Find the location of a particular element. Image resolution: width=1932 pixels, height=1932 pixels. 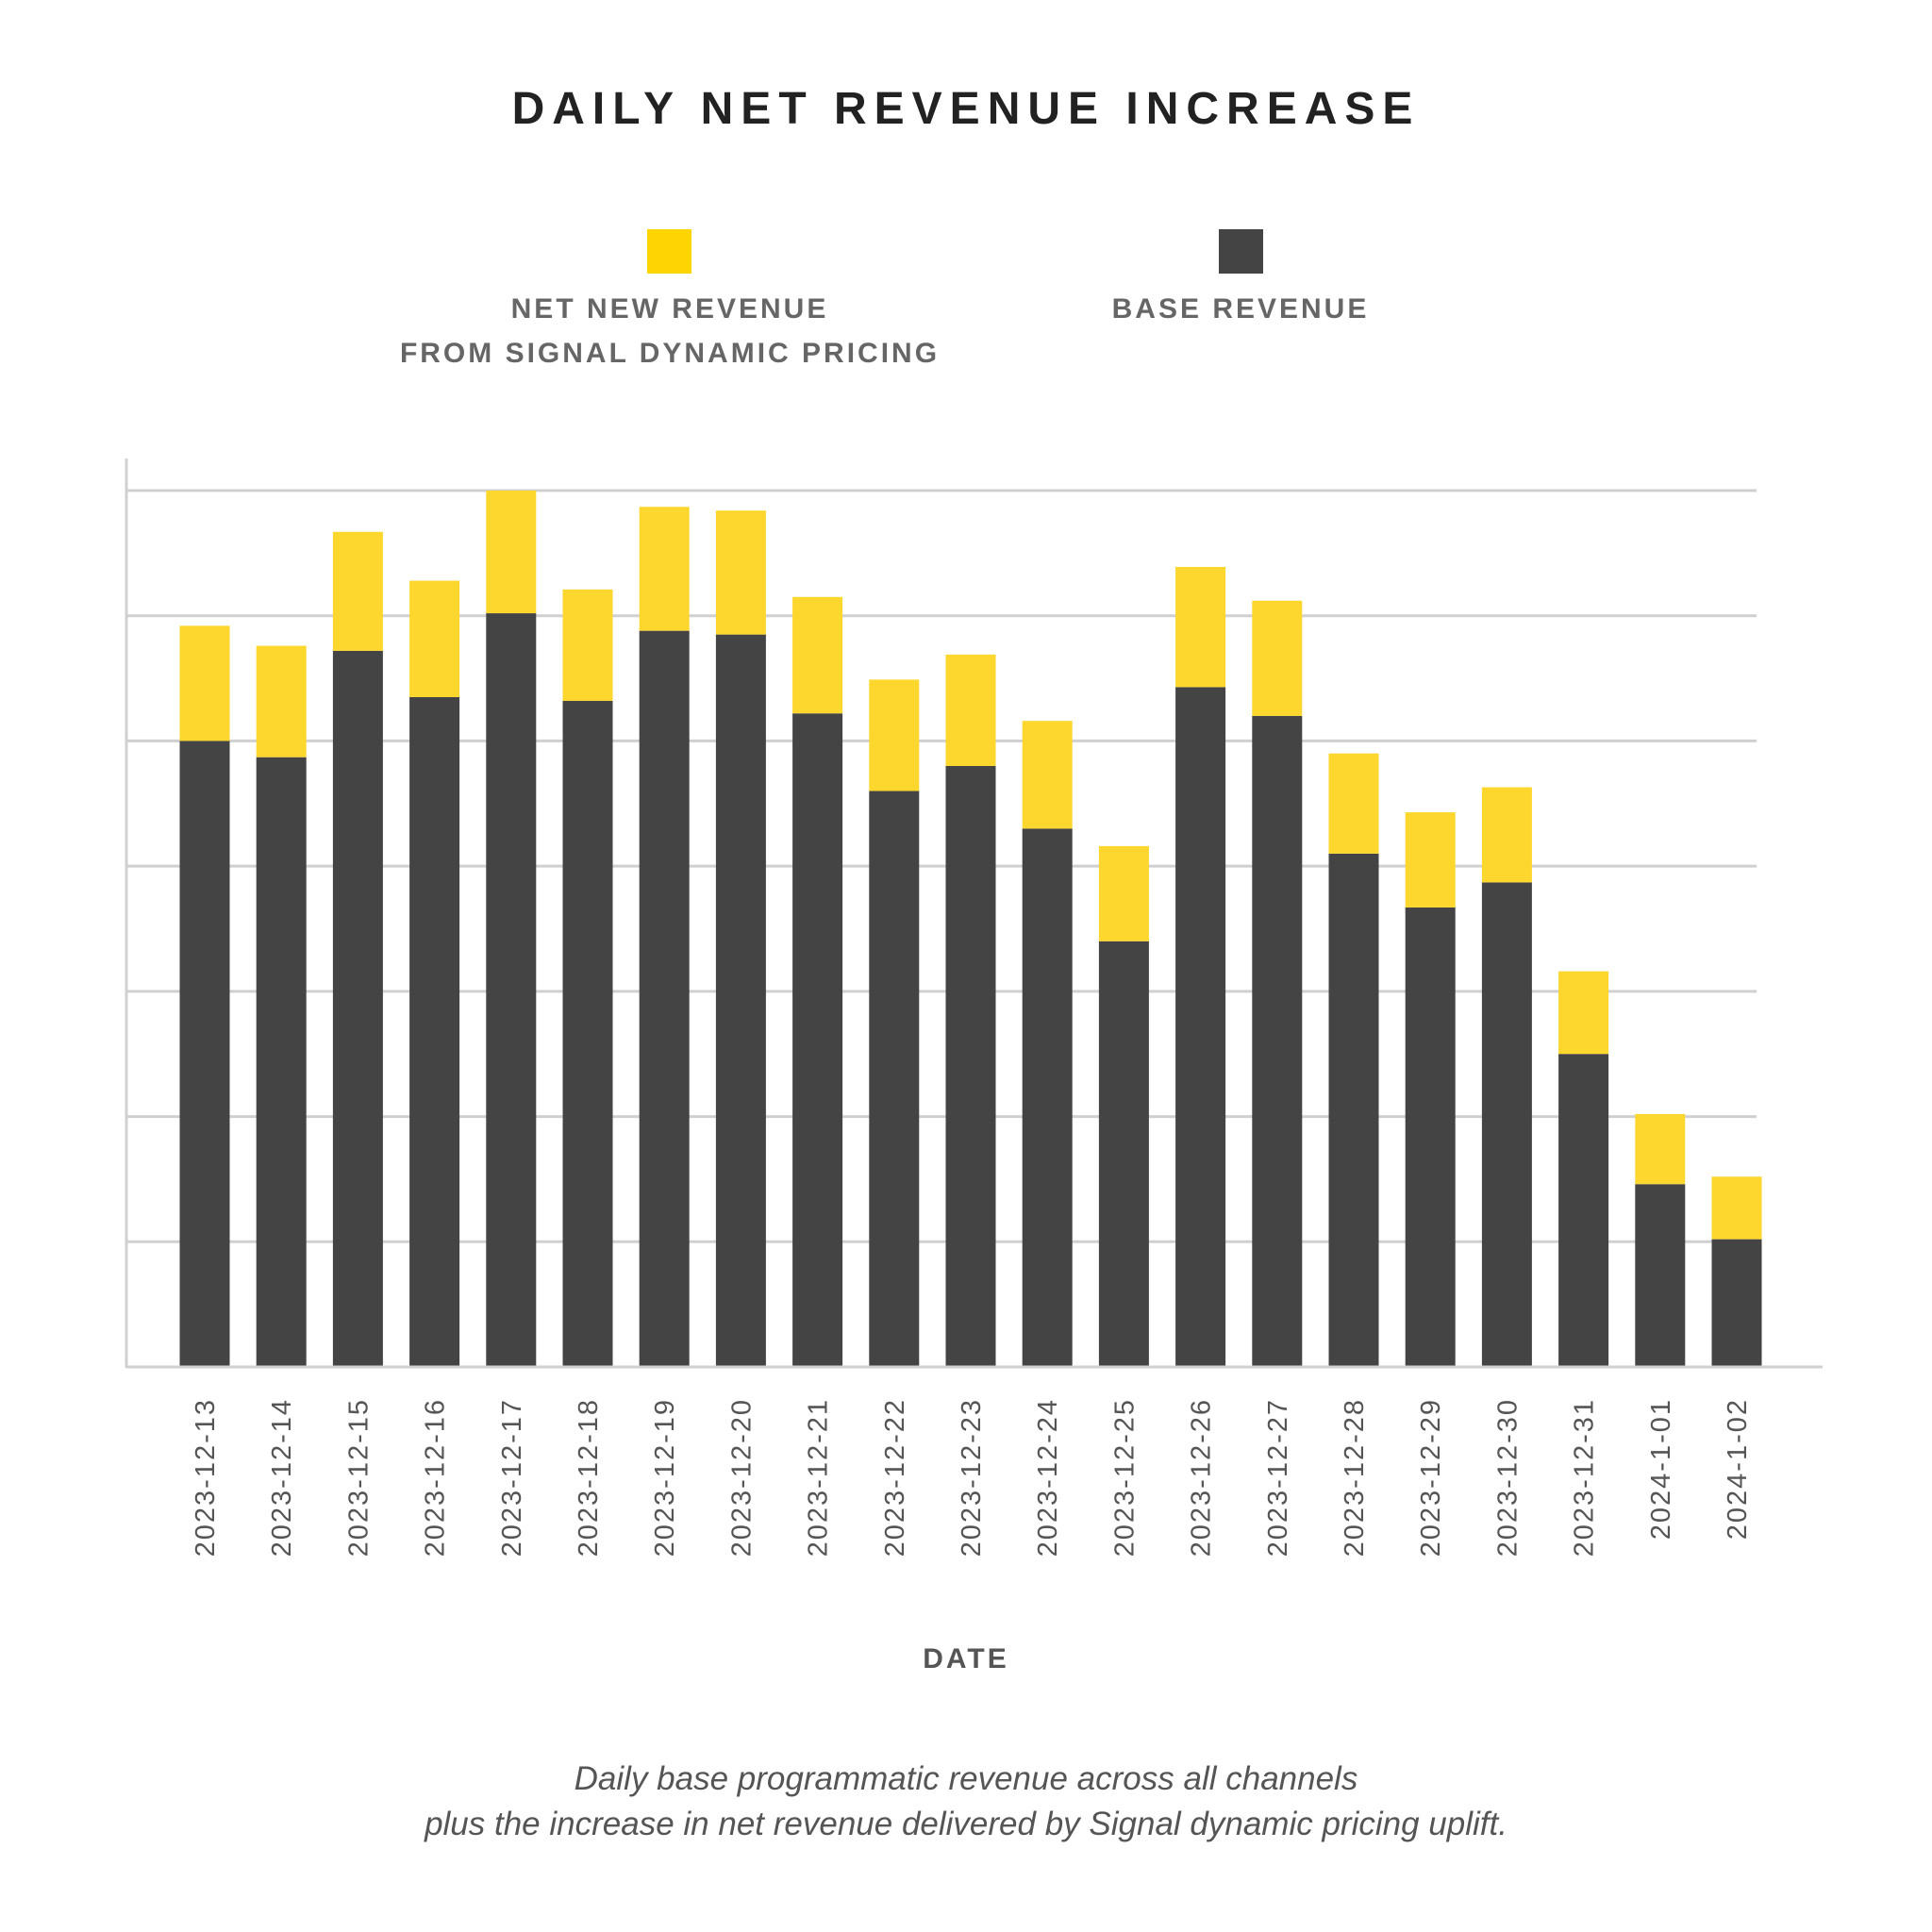

x-tick-label-2023-12-25: 2023-12-25 is located at coordinates (1125, 1478).